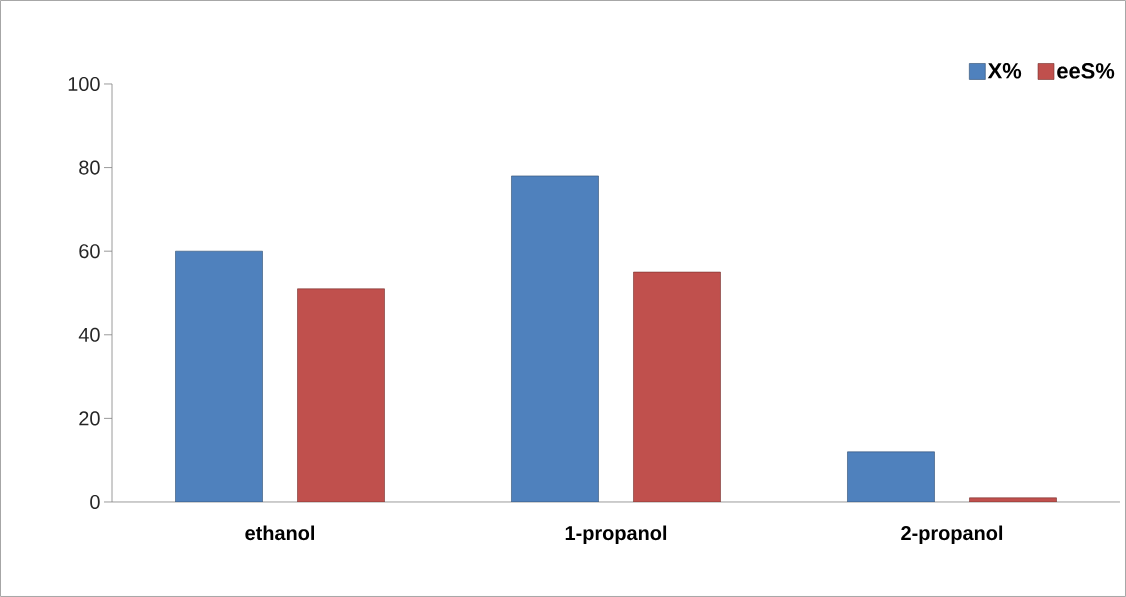  What do you see at coordinates (1004, 71) in the screenshot?
I see `legend-label: X%` at bounding box center [1004, 71].